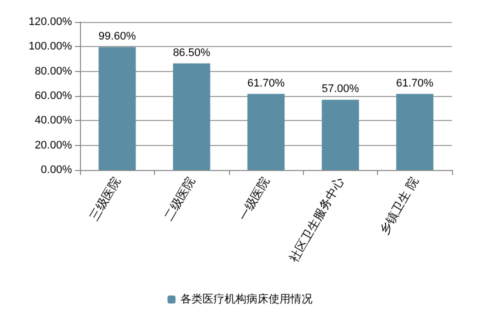 This screenshot has height=326, width=480. I want to click on y-tick-label: 20.00%, so click(53, 145).